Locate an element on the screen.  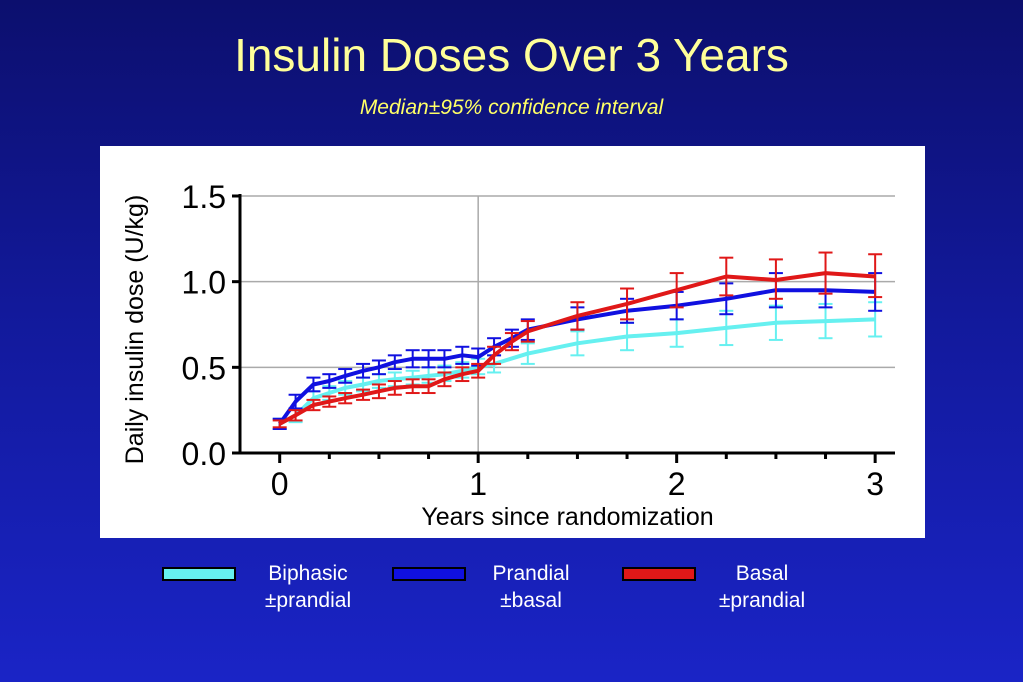
legend-label-biphasic: Biphasic ±prandial is located at coordinates (308, 587).